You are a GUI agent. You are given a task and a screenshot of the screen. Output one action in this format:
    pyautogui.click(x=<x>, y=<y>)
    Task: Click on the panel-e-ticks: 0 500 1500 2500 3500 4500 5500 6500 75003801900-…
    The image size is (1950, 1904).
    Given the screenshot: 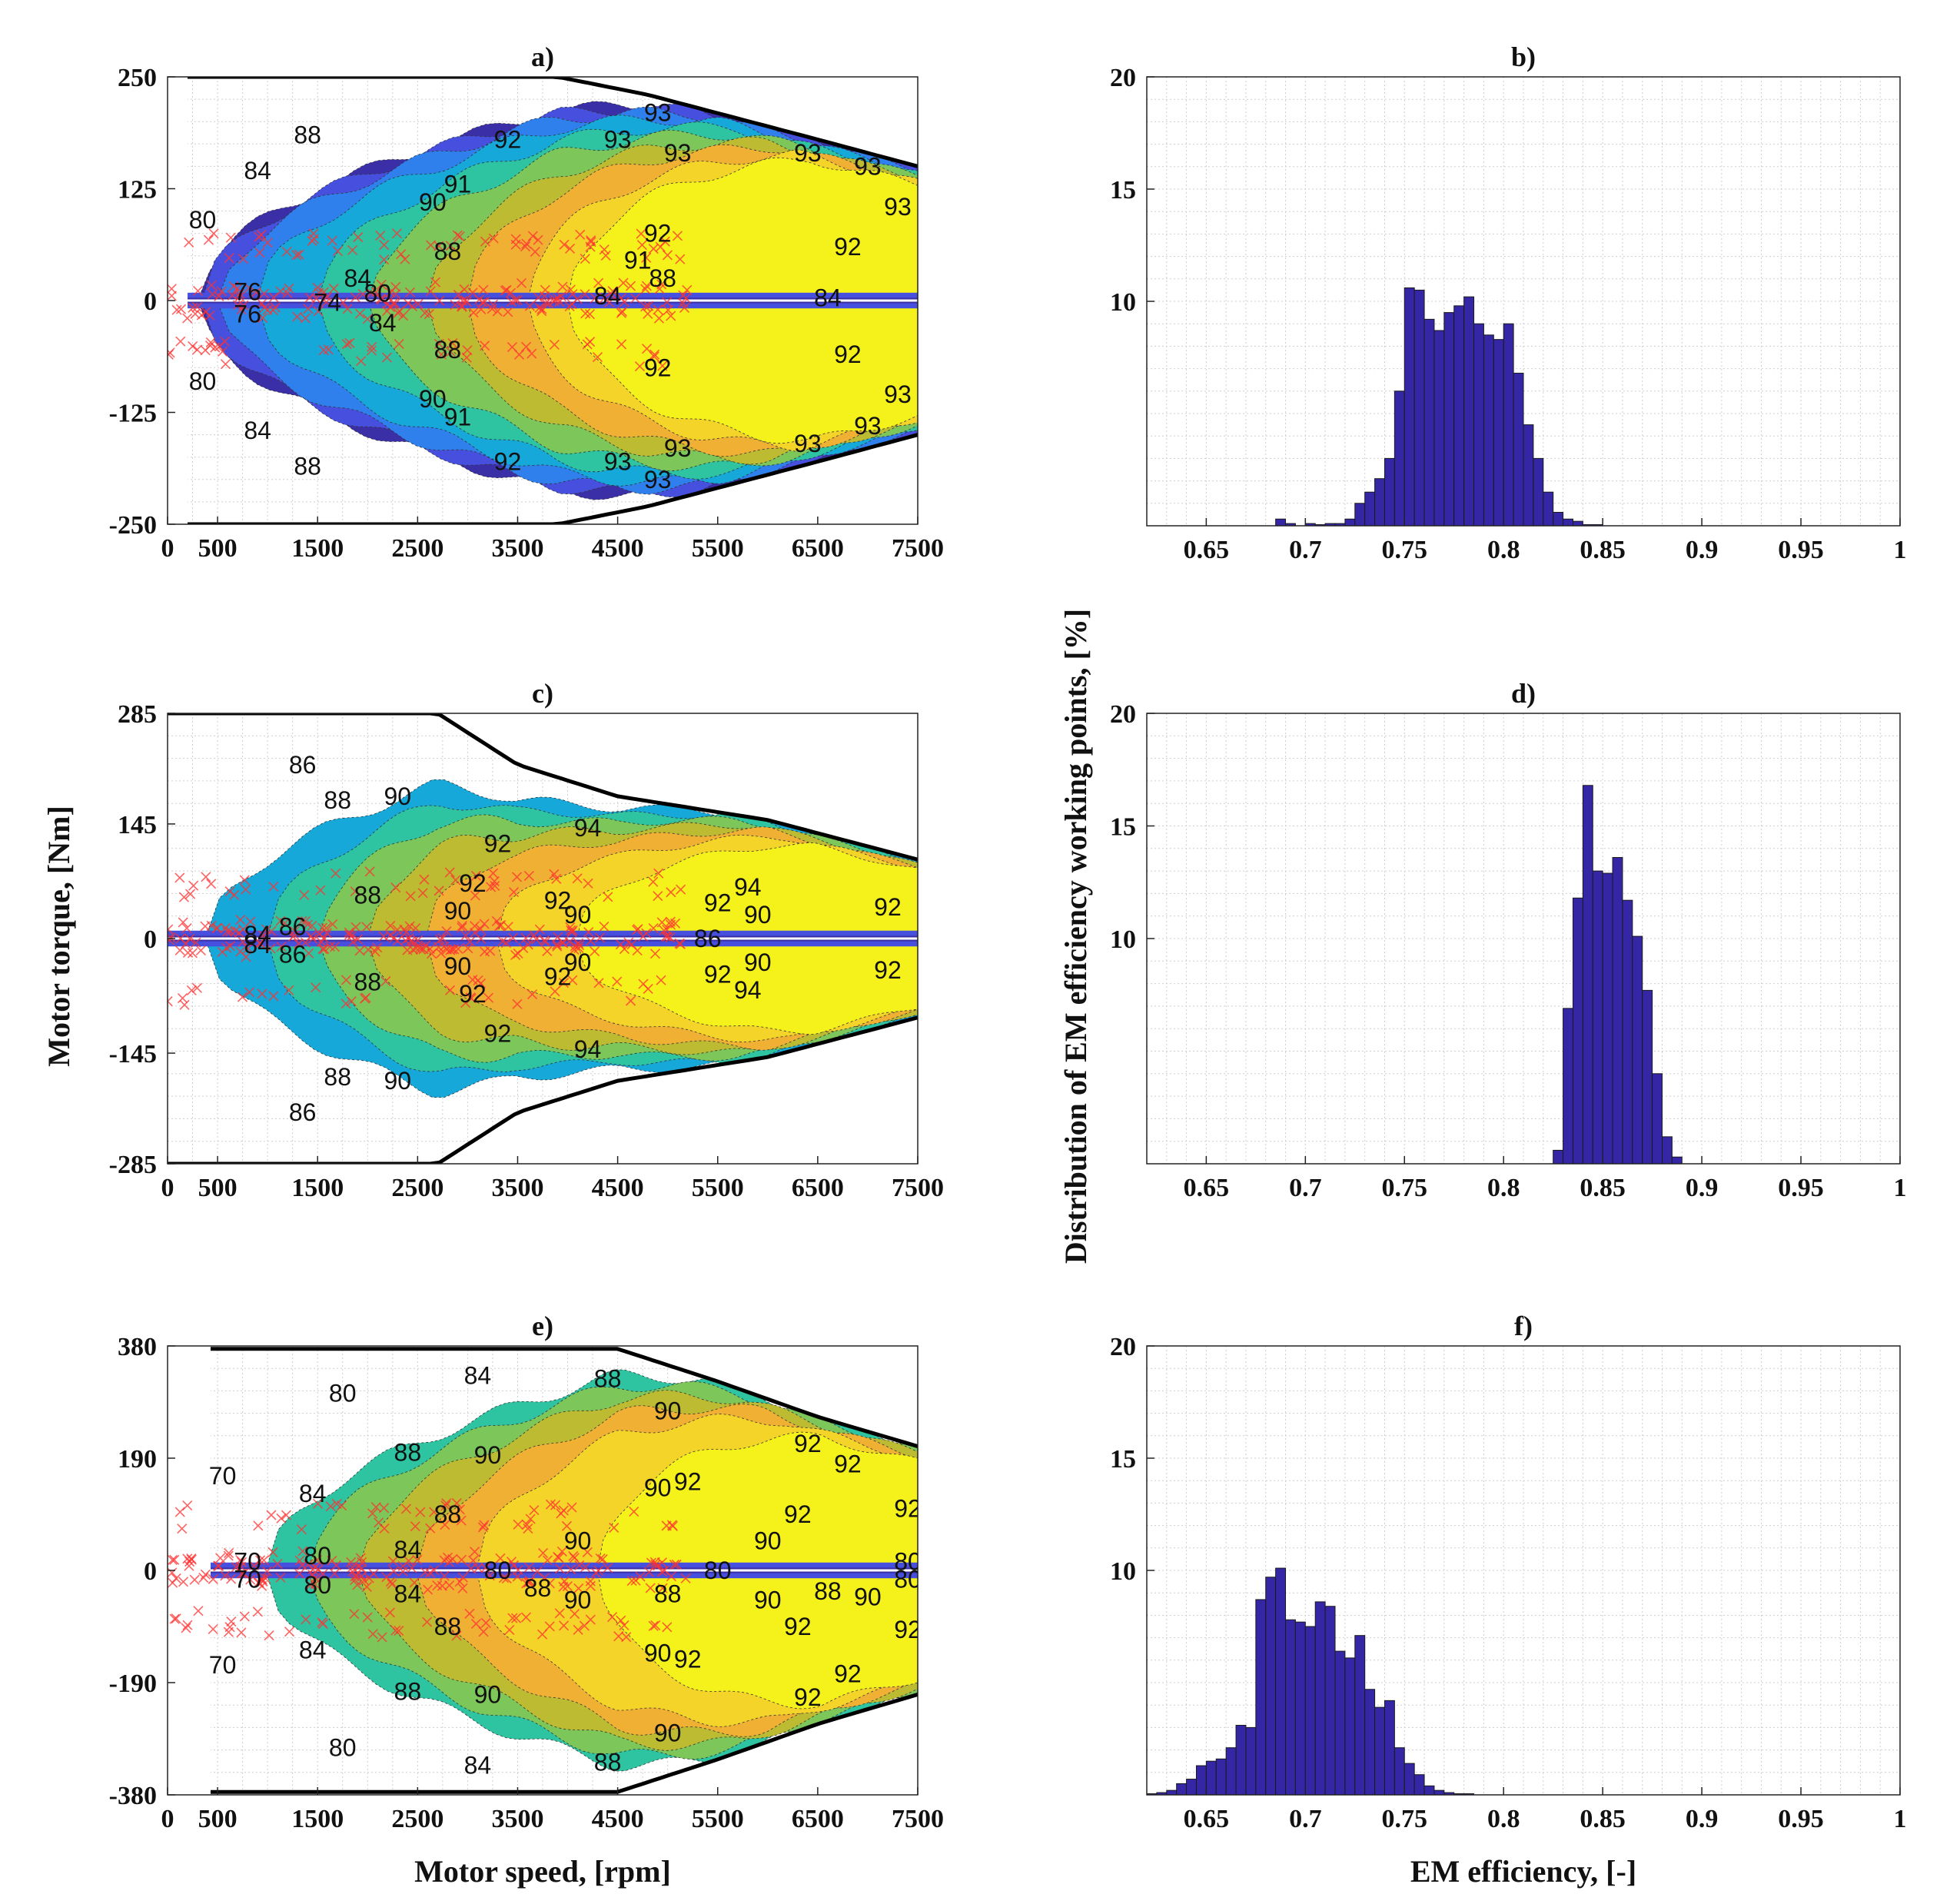 What is the action you would take?
    pyautogui.click(x=526, y=1583)
    